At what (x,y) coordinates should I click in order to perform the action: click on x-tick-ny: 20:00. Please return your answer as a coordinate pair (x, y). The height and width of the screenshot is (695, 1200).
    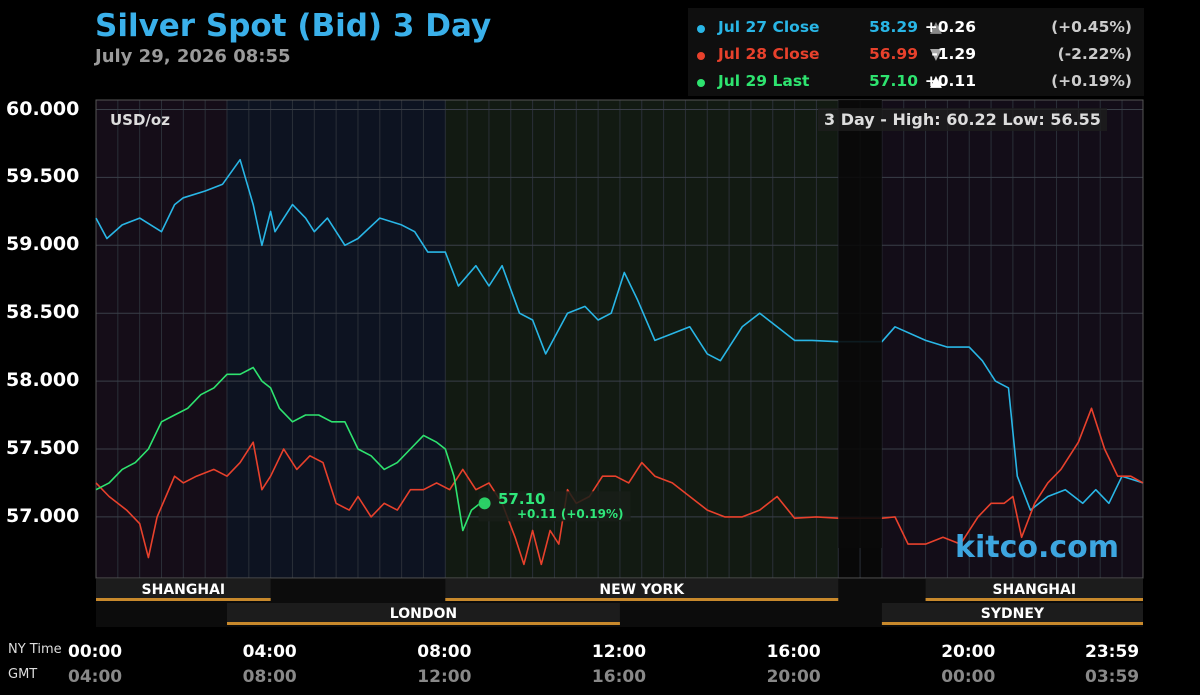
    Looking at the image, I should click on (968, 652).